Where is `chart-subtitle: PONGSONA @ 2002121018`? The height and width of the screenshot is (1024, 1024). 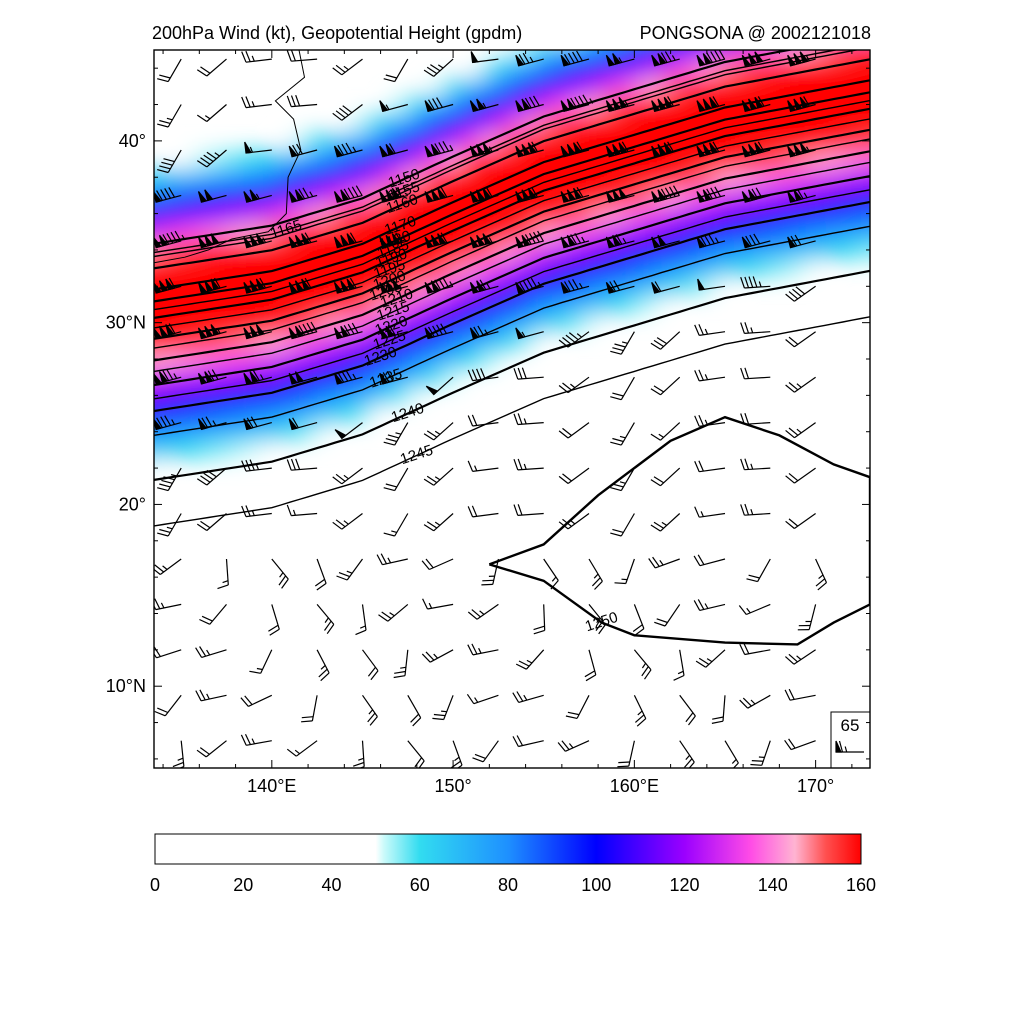
chart-subtitle: PONGSONA @ 2002121018 is located at coordinates (755, 33).